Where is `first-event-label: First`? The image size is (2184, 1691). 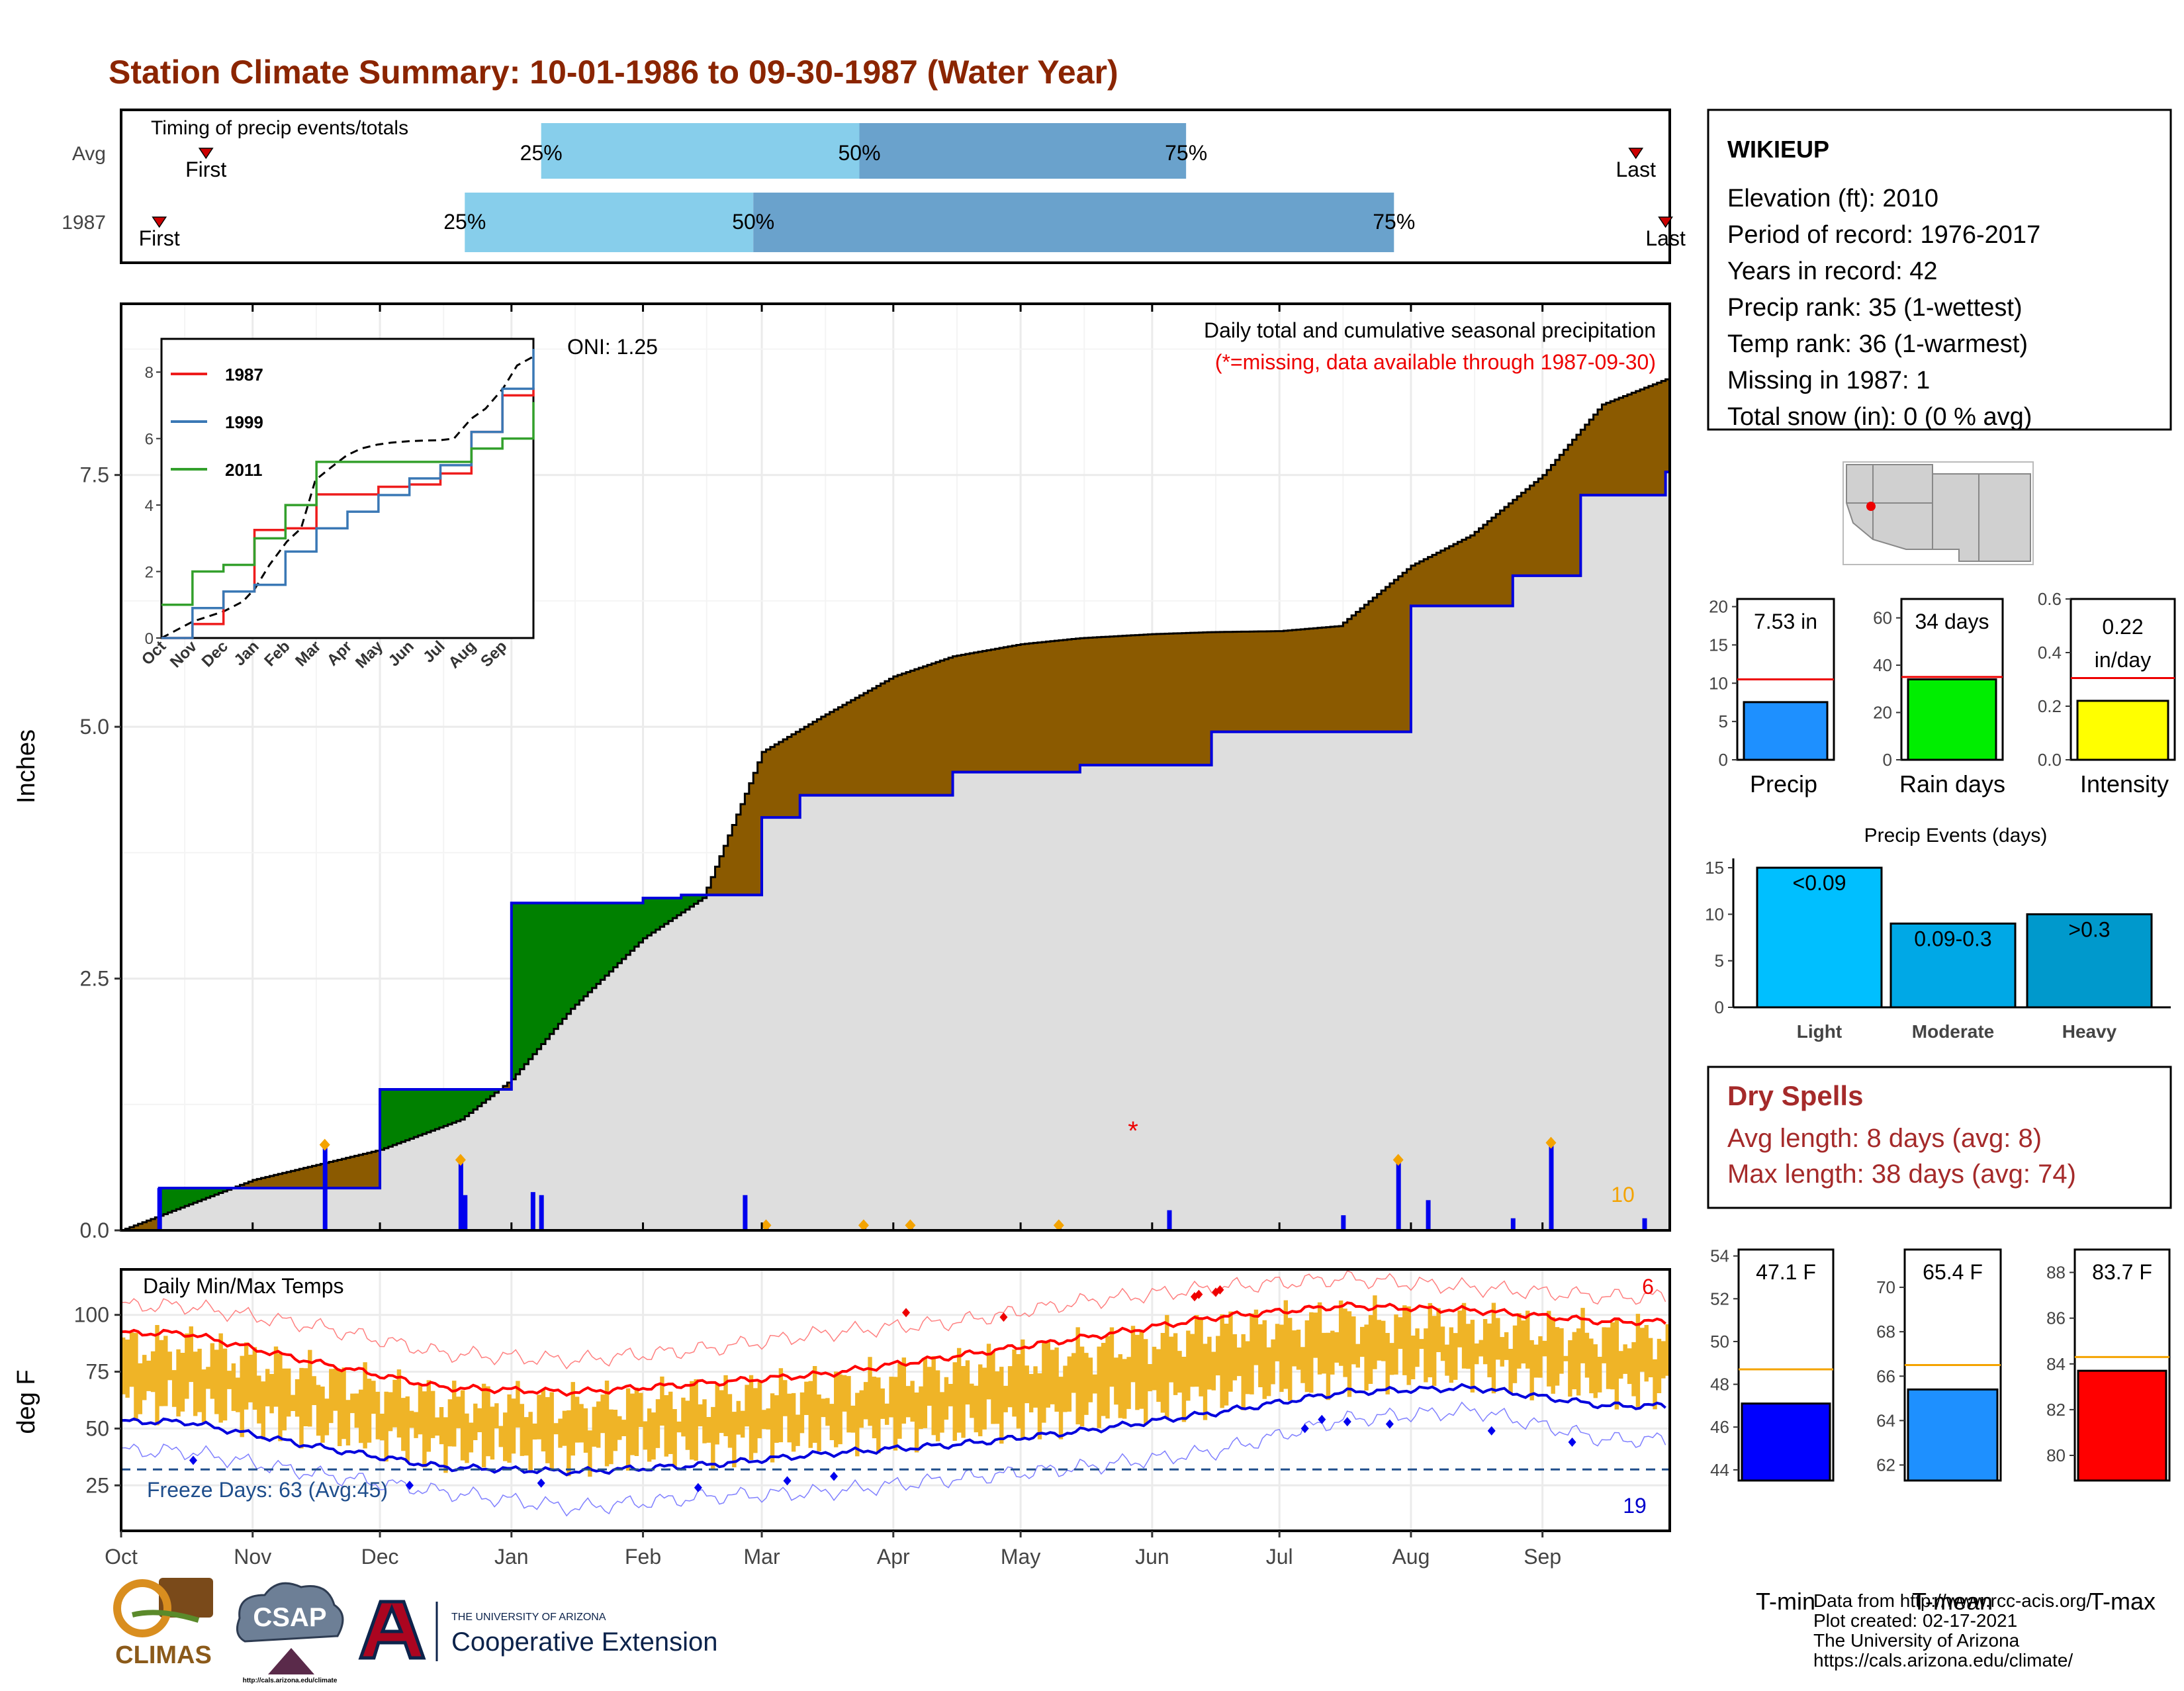
first-event-label: First is located at coordinates (159, 238).